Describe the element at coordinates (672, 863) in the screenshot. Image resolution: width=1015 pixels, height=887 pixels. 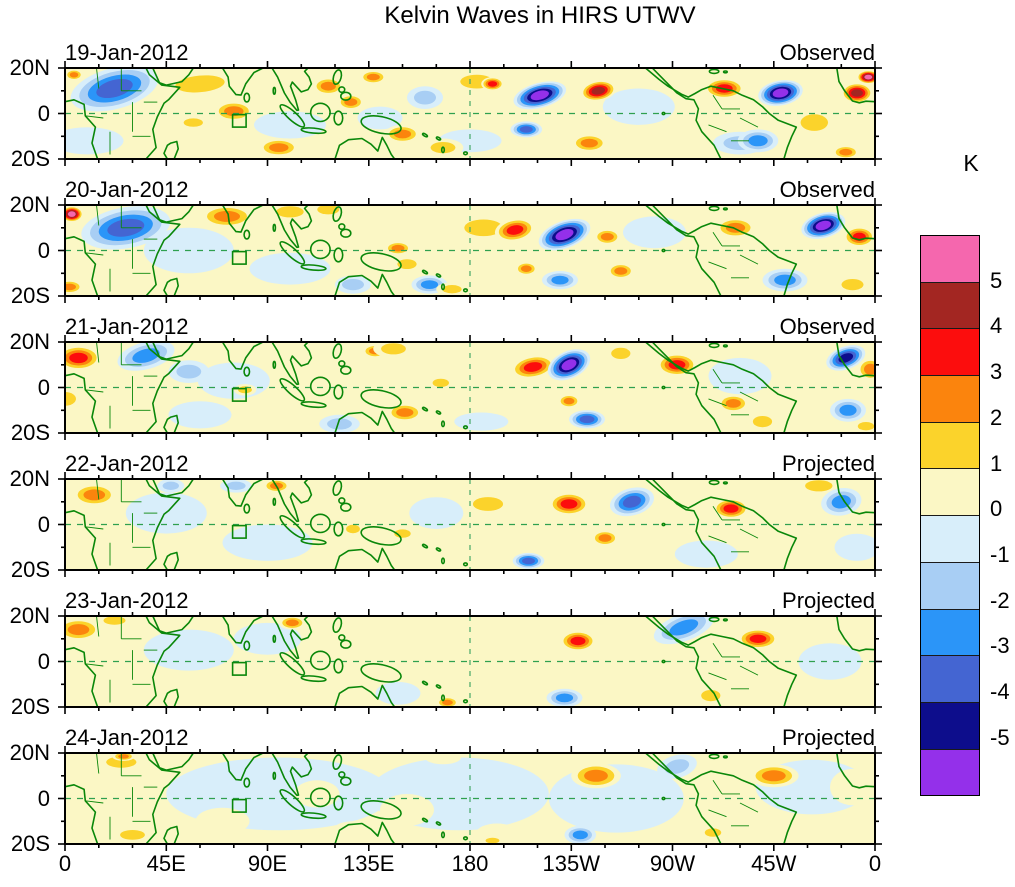
I see `lon-tick-label: 90W` at that location.